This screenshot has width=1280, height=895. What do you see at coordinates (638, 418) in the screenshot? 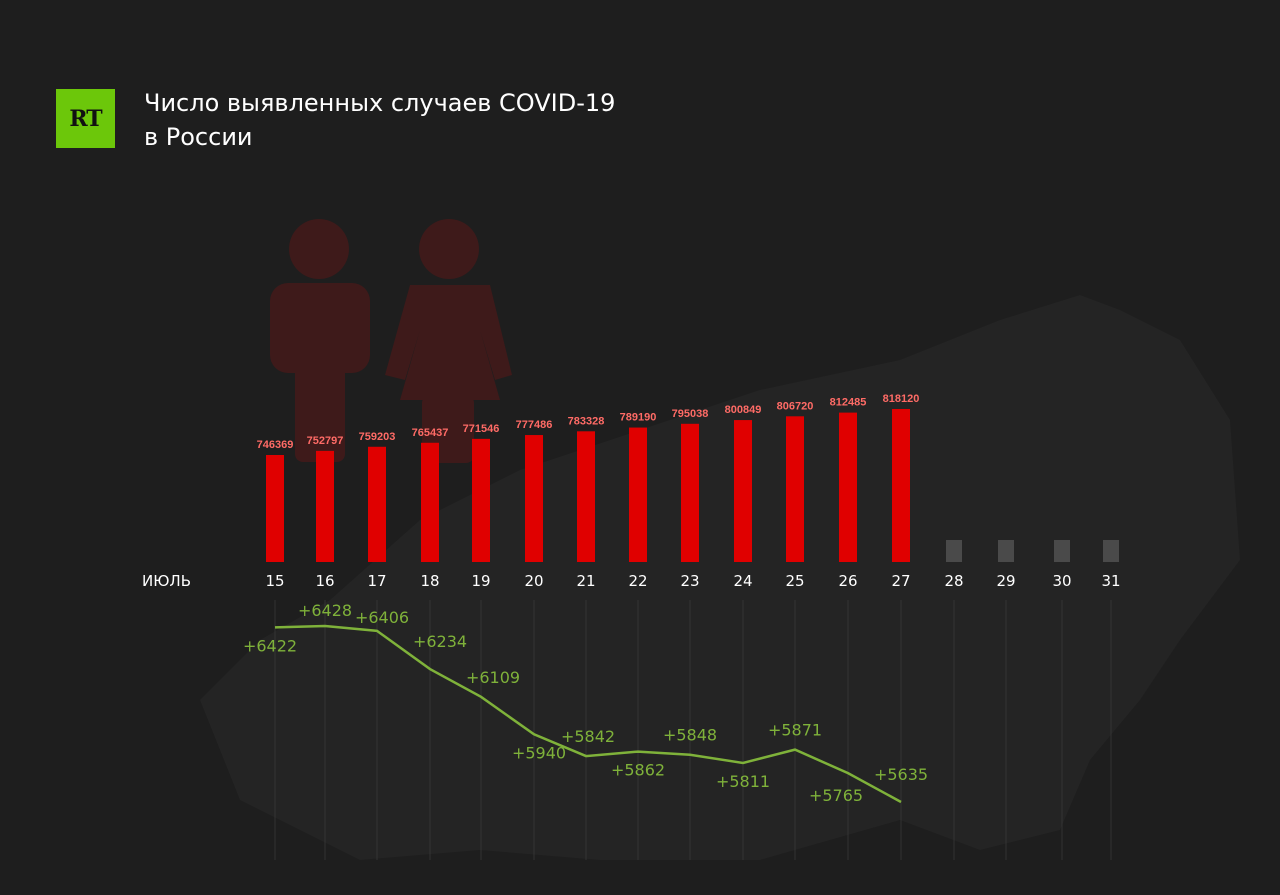
I see `bar-value-label: 789190` at bounding box center [638, 418].